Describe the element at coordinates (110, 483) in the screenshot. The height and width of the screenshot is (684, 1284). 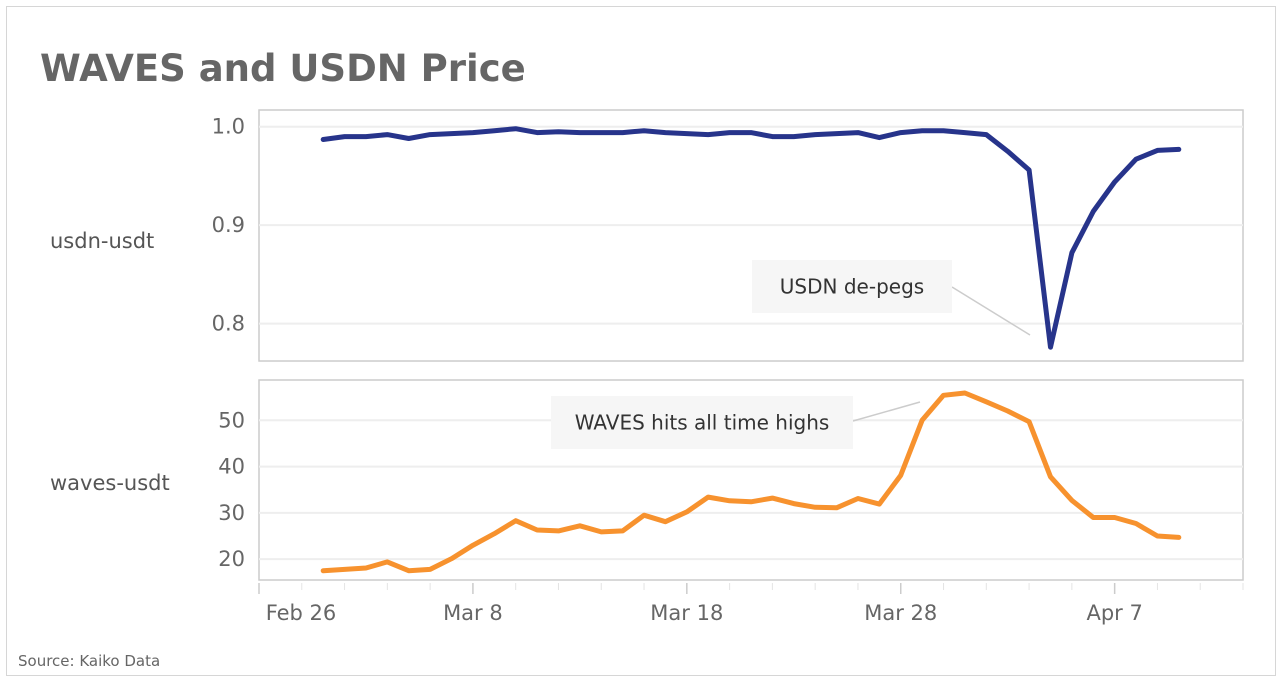
I see `y-axis-label: waves-usdt` at that location.